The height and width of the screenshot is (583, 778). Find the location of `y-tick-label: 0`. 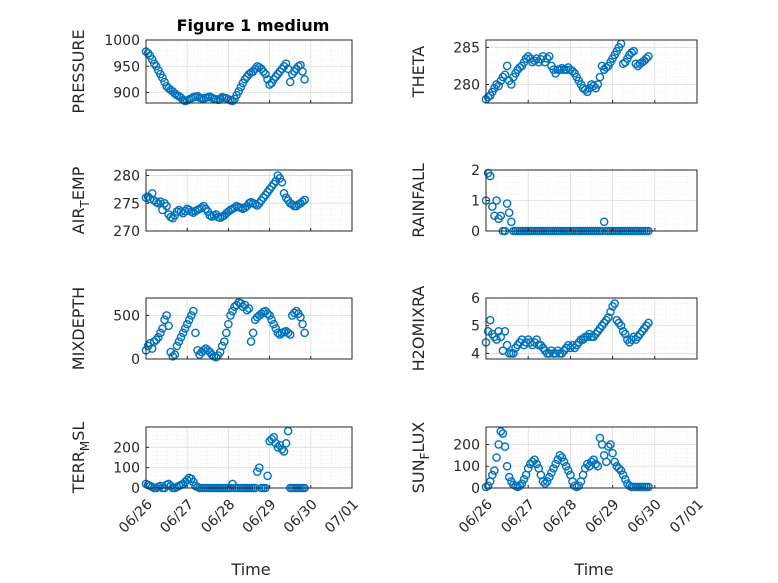

y-tick-label: 0 is located at coordinates (135, 489).